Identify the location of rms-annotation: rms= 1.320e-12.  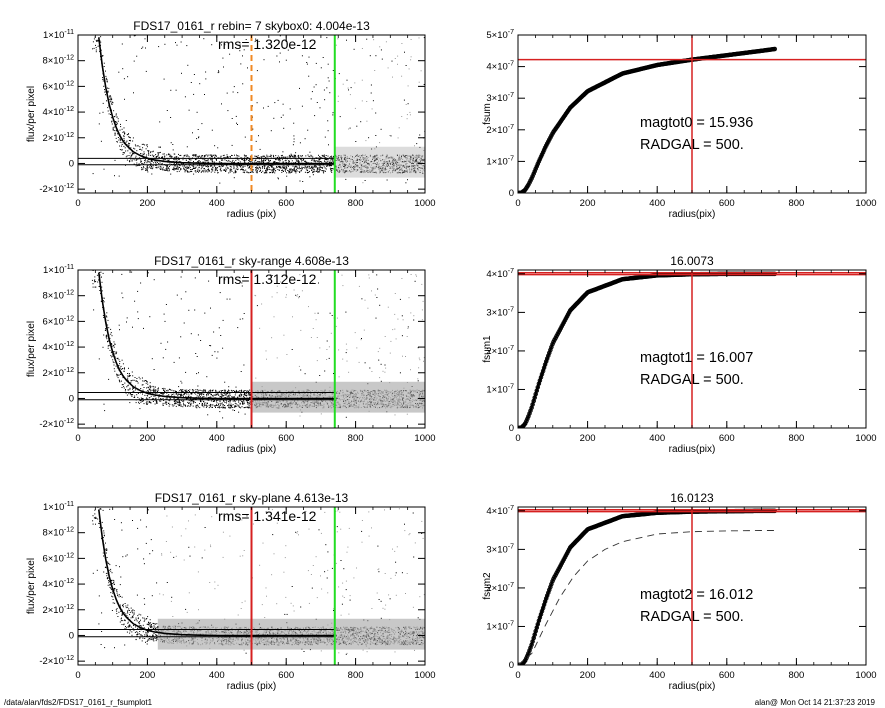
(267, 44).